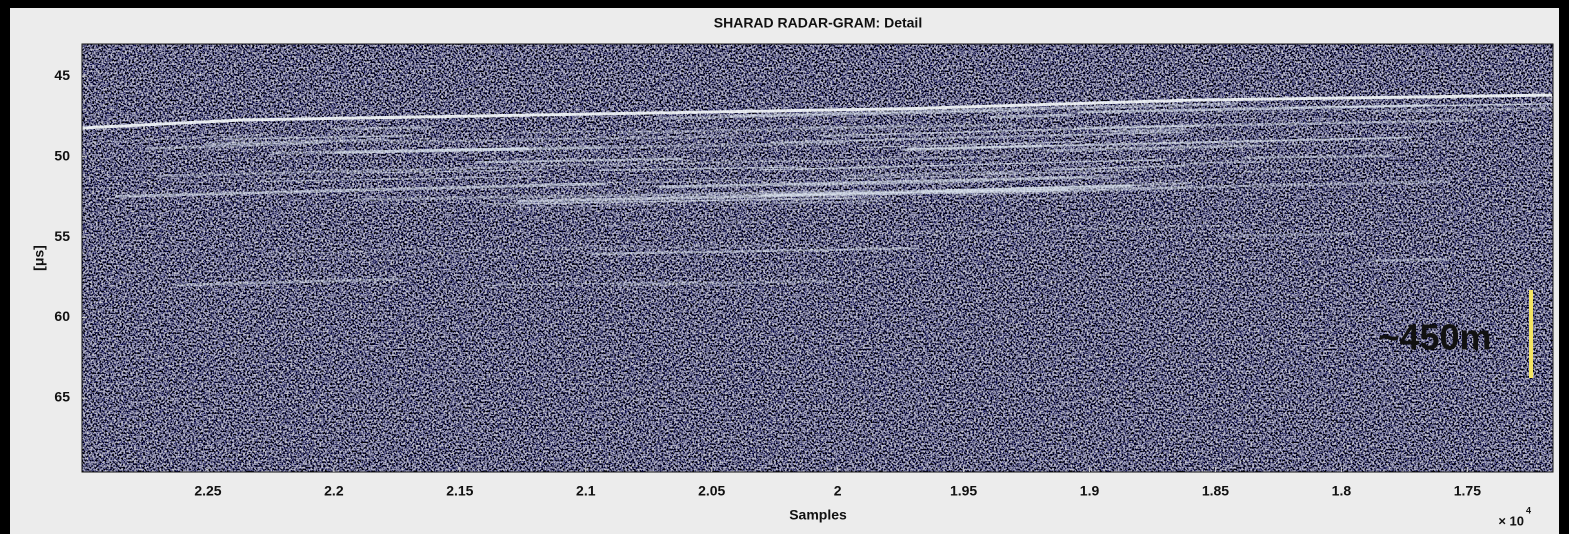 Image resolution: width=1569 pixels, height=534 pixels. I want to click on y-tick-label: 50, so click(62, 155).